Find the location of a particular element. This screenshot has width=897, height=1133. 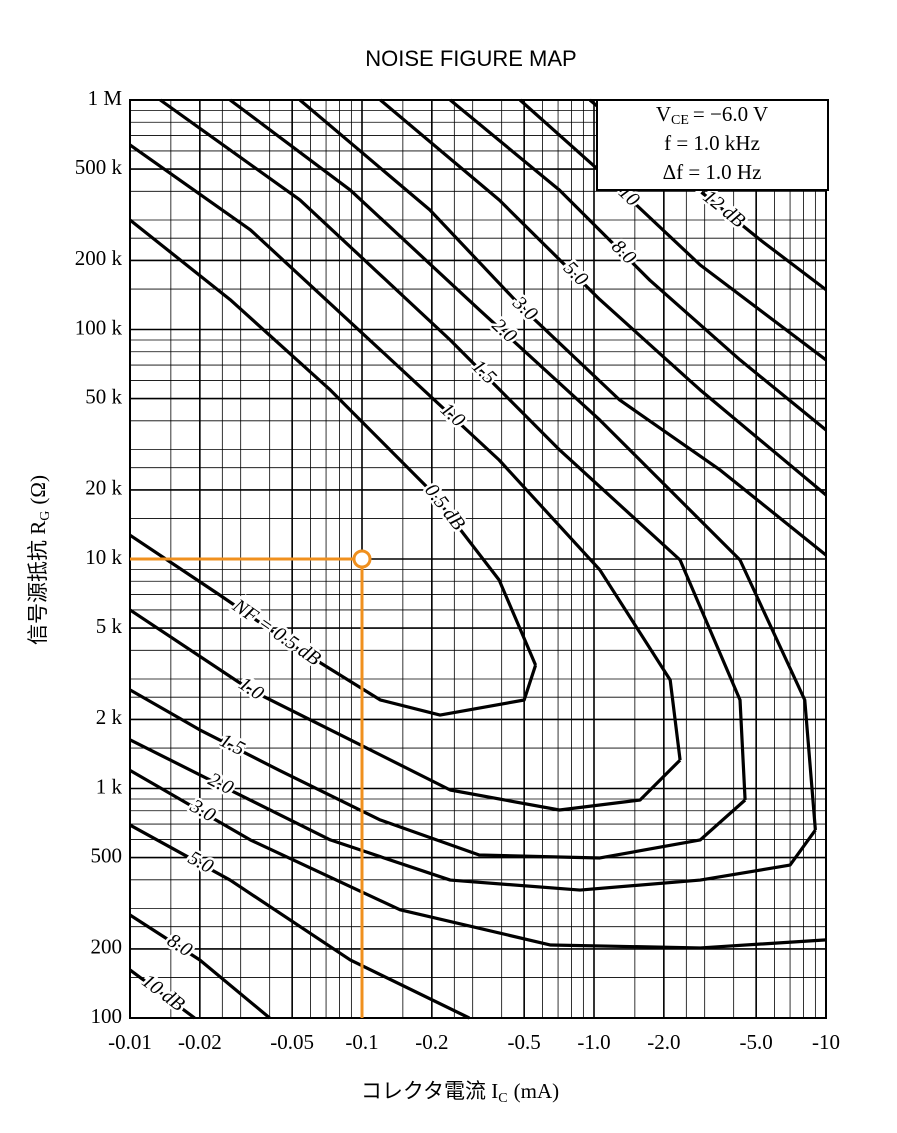

x-tick-label: -0.02 is located at coordinates (200, 1042).